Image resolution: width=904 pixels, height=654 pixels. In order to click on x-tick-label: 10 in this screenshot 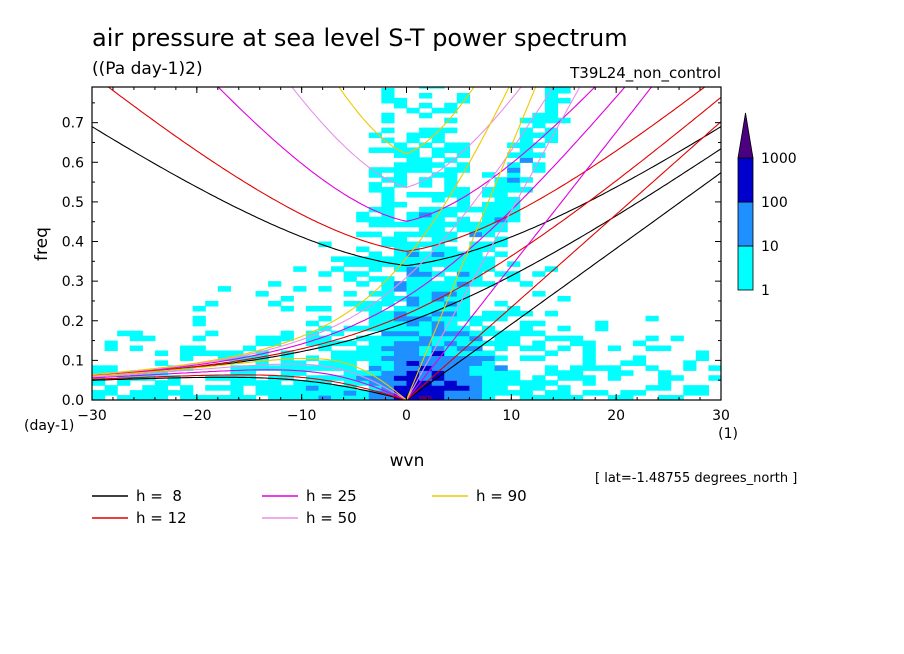, I will do `click(511, 416)`.